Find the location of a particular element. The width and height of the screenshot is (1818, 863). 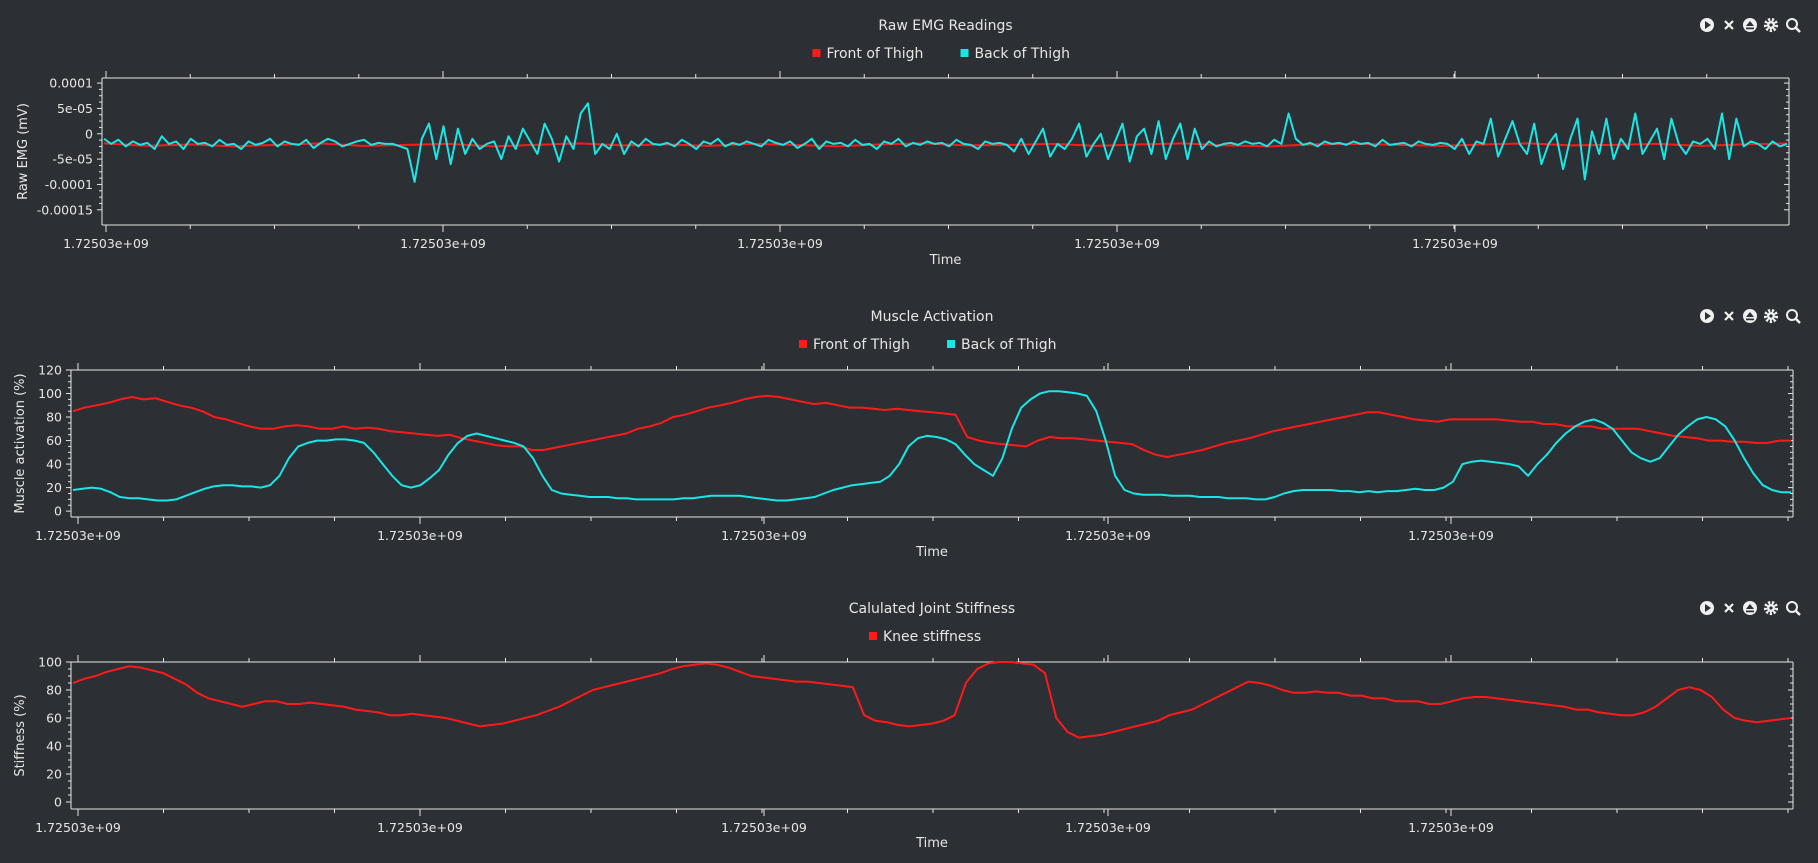

y-axis-label: Raw EMG (mV) is located at coordinates (23, 151).